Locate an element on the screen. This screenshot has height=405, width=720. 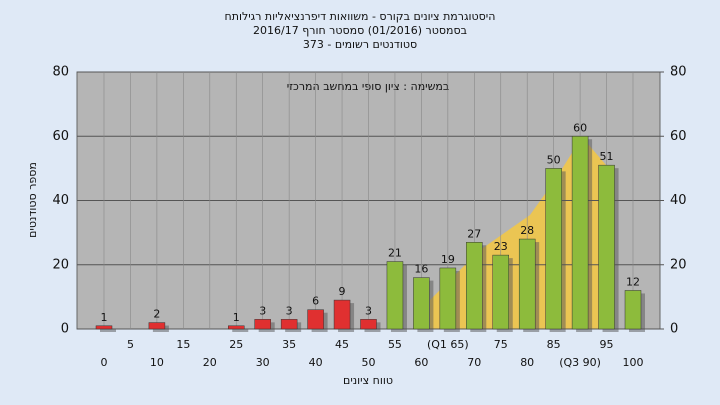
x-axis-label: טווח ציונים is located at coordinates (368, 380).